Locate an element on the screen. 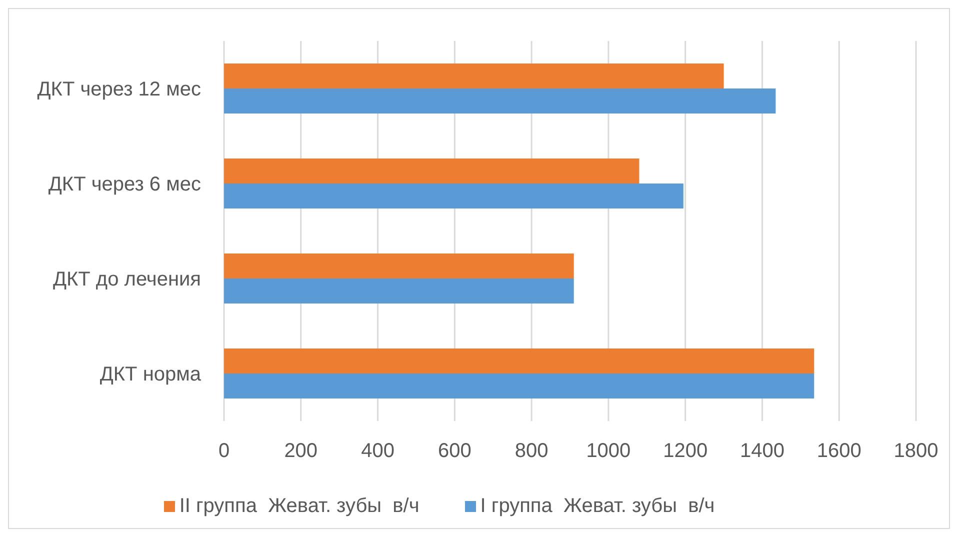 The image size is (958, 537). legend-label: II группа Жеват. зубы в/ч is located at coordinates (299, 506).